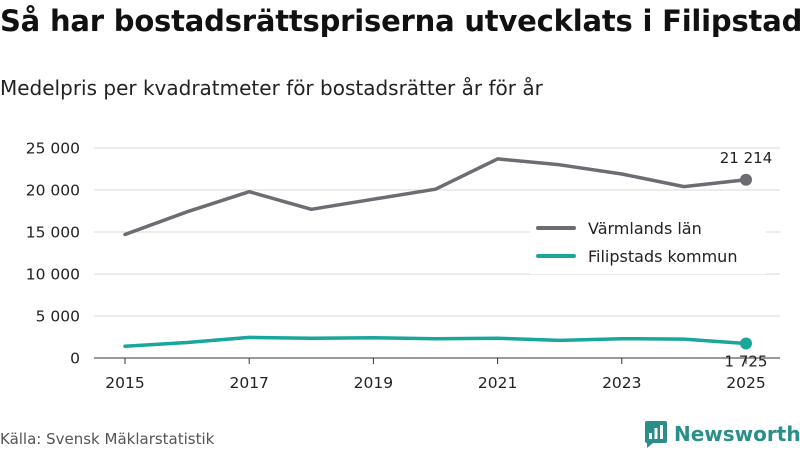  I want to click on y-tick-label: 15 000, so click(53, 233).